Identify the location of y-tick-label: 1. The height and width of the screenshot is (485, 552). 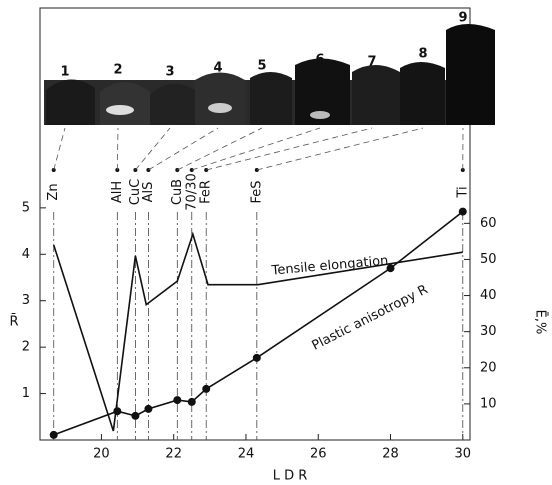
(26, 393).